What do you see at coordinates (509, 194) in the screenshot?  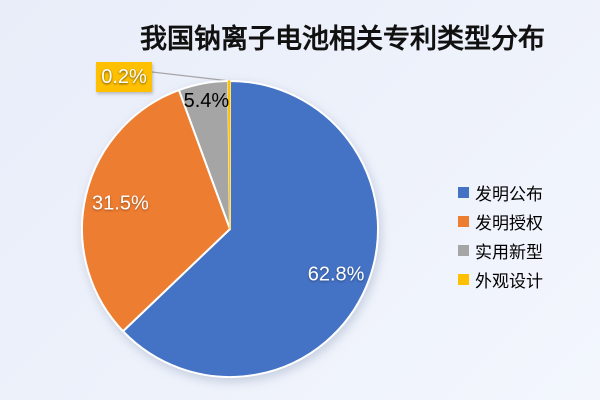 I see `legend-label: 发明公布` at bounding box center [509, 194].